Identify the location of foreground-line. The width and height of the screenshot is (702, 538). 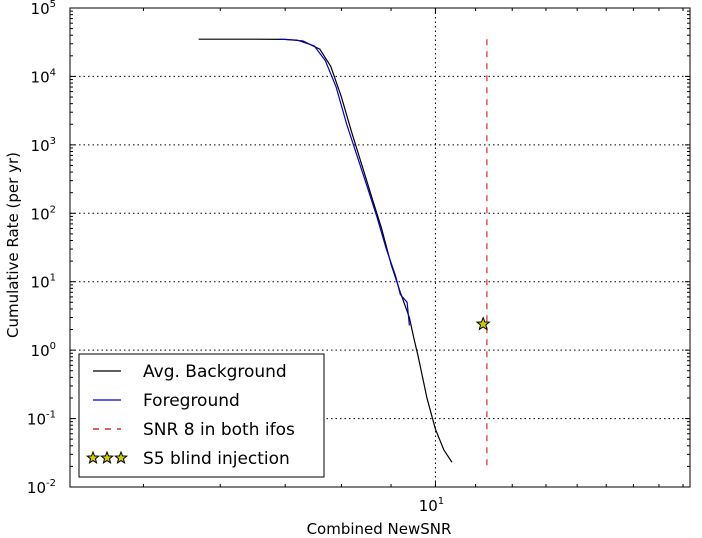
(344, 182).